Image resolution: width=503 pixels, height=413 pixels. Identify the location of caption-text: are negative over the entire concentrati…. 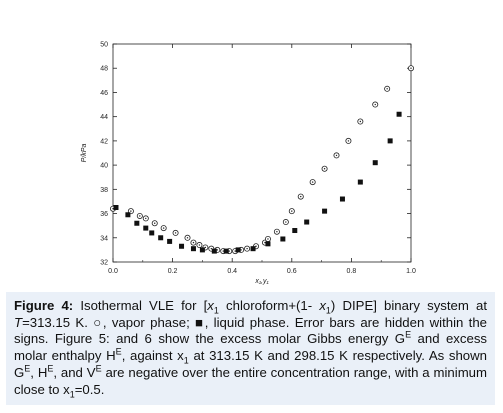
(250, 380).